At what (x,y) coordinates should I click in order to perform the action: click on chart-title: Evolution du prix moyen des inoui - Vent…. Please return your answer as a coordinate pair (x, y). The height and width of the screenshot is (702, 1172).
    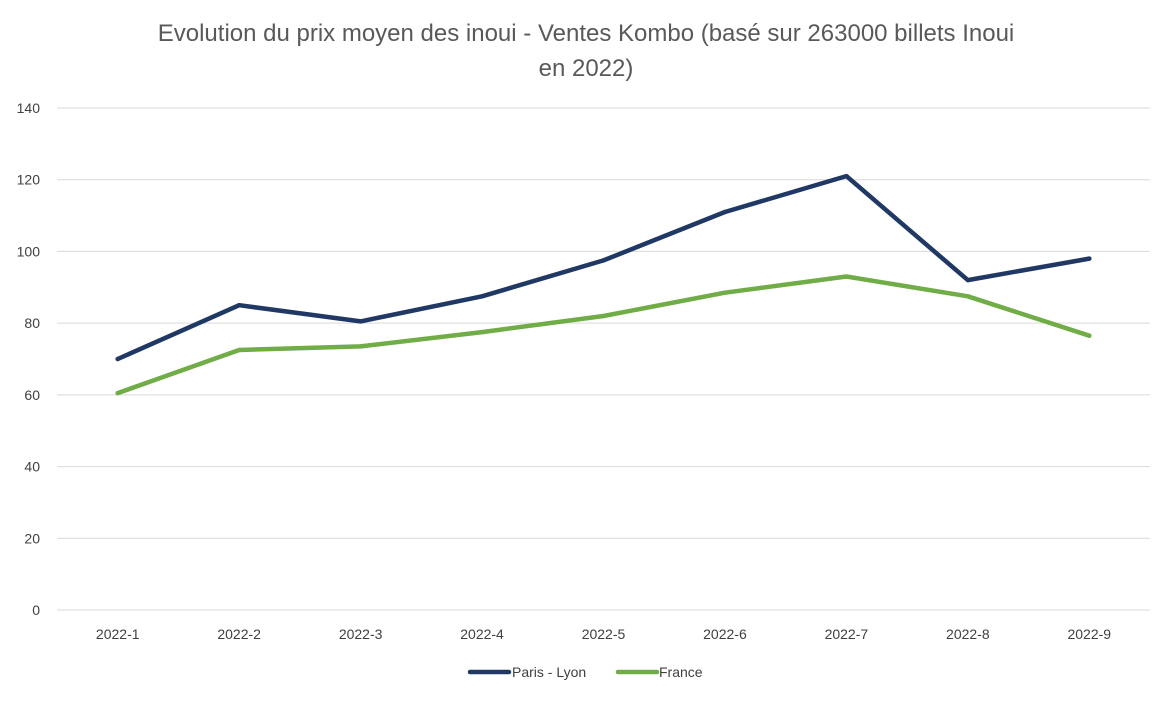
    Looking at the image, I should click on (586, 51).